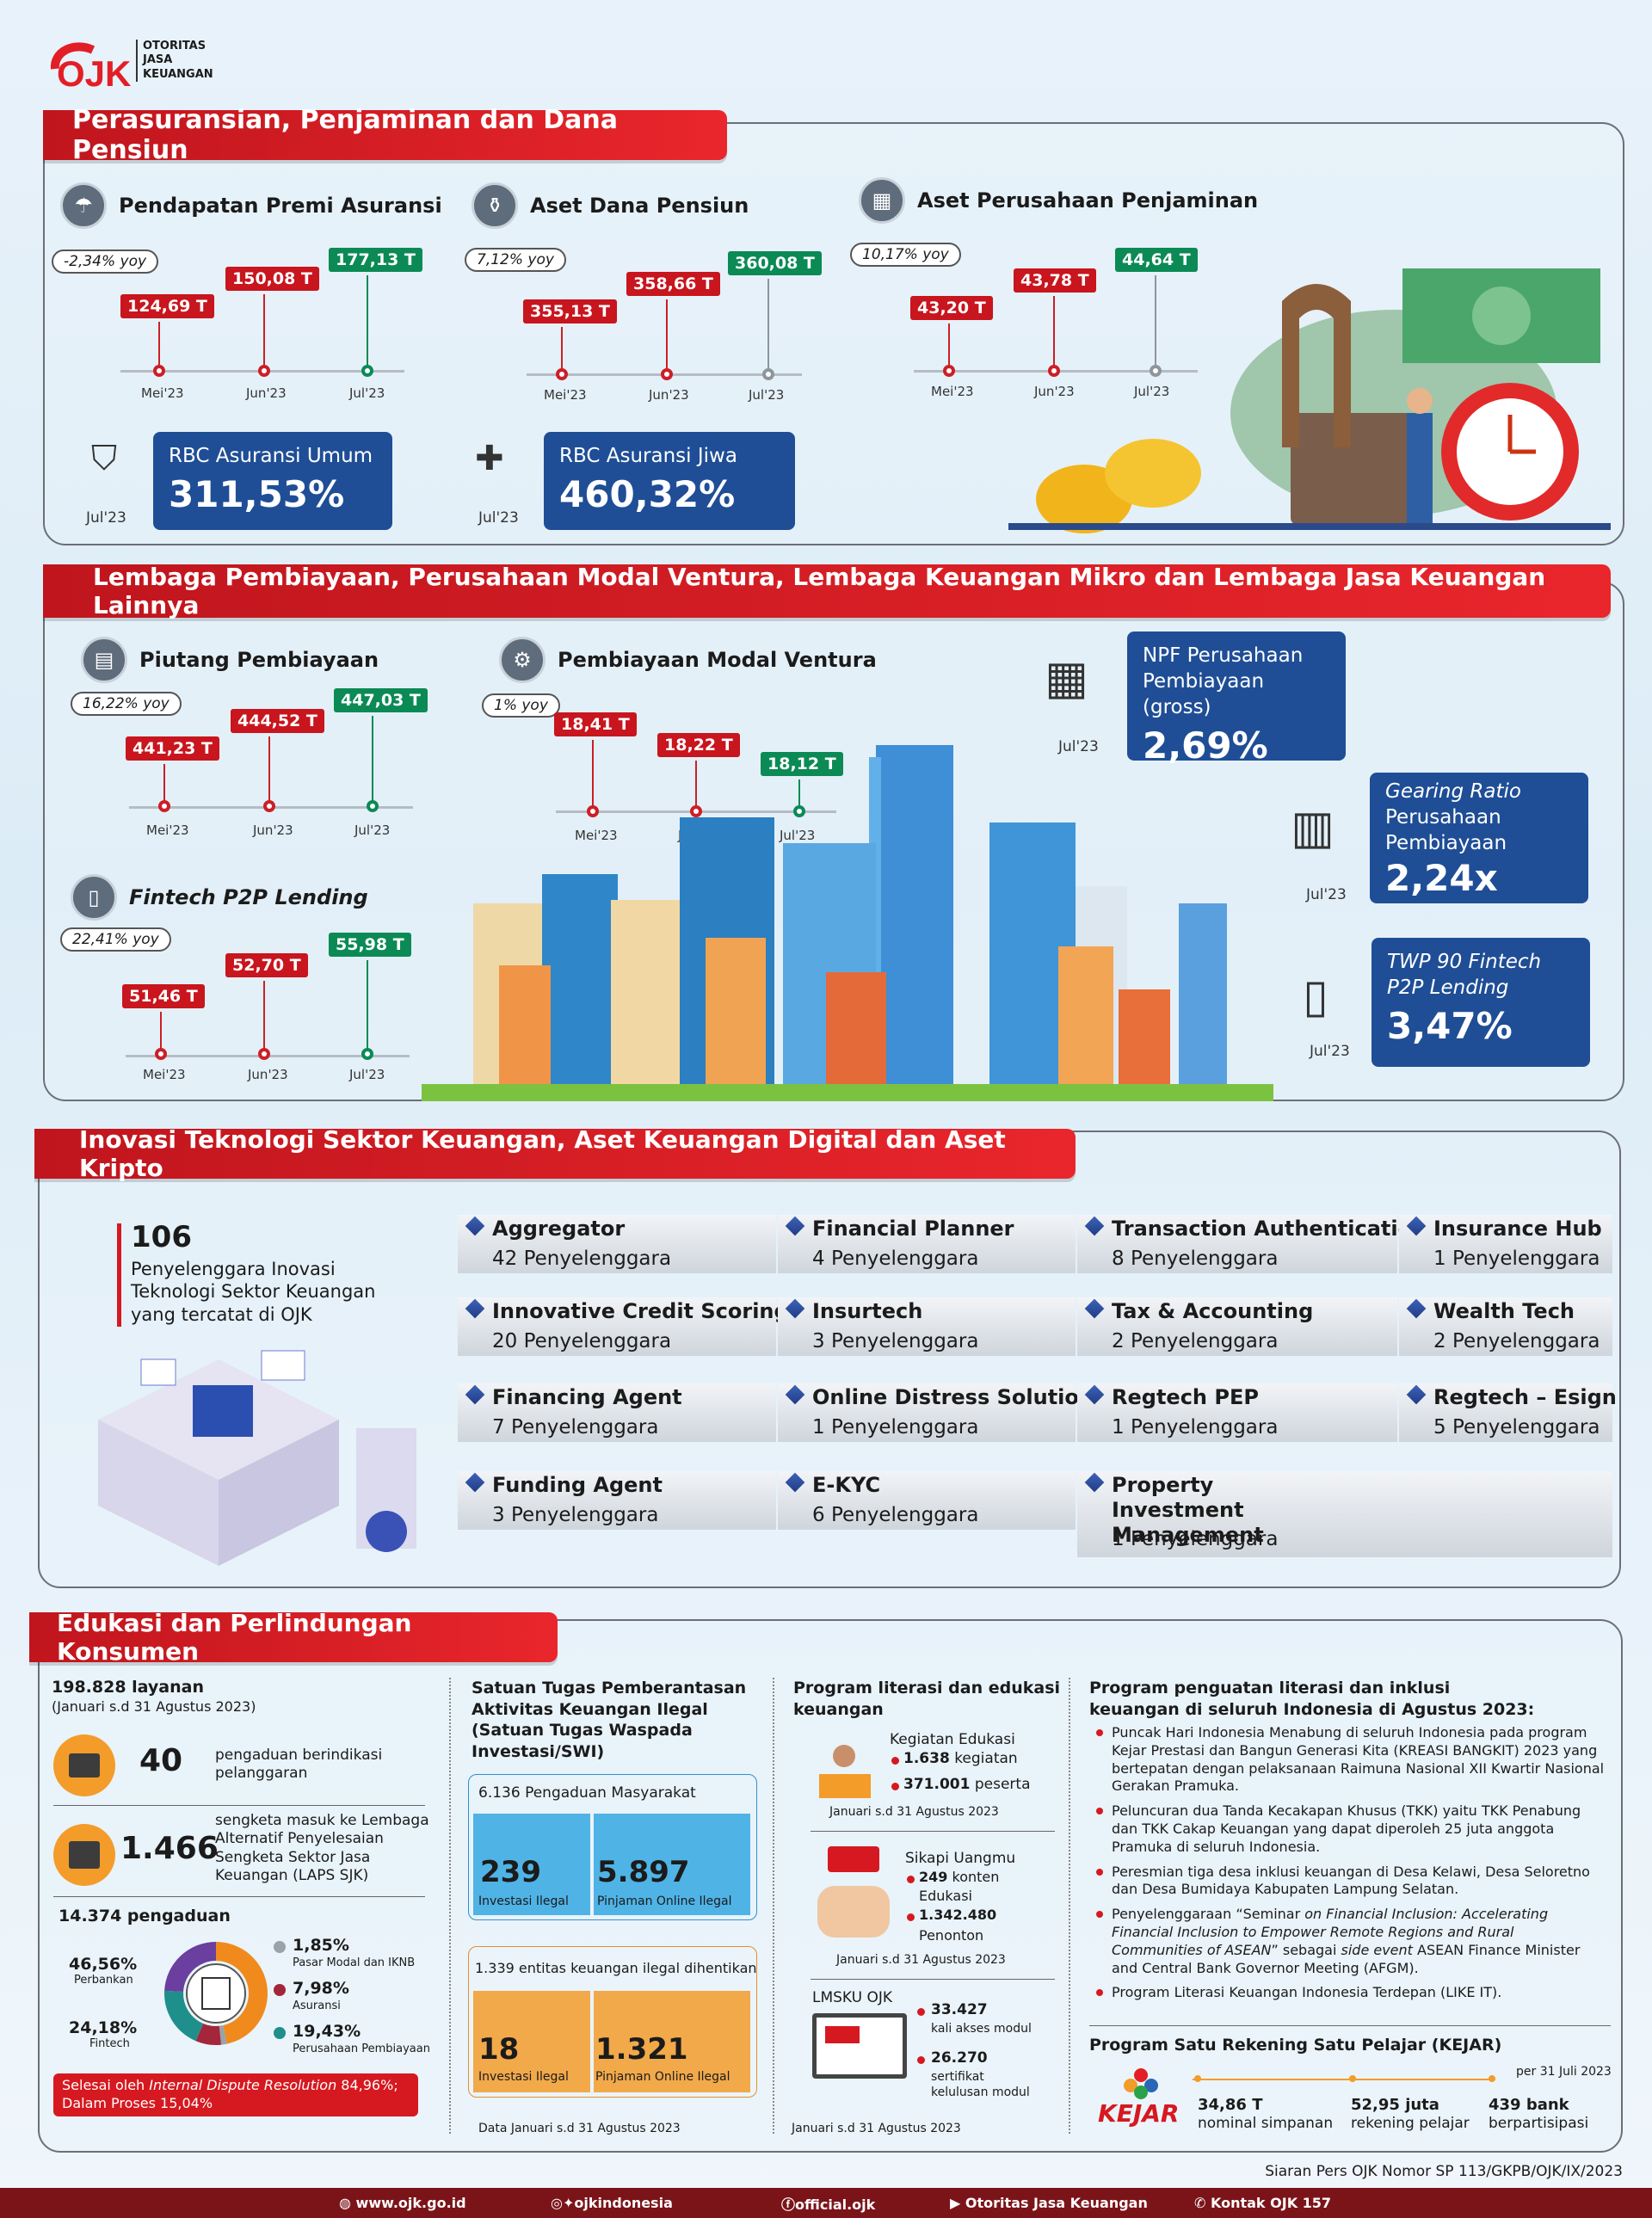 Image resolution: width=1652 pixels, height=2218 pixels. I want to click on premi-value-jul: 177,13 T, so click(375, 260).